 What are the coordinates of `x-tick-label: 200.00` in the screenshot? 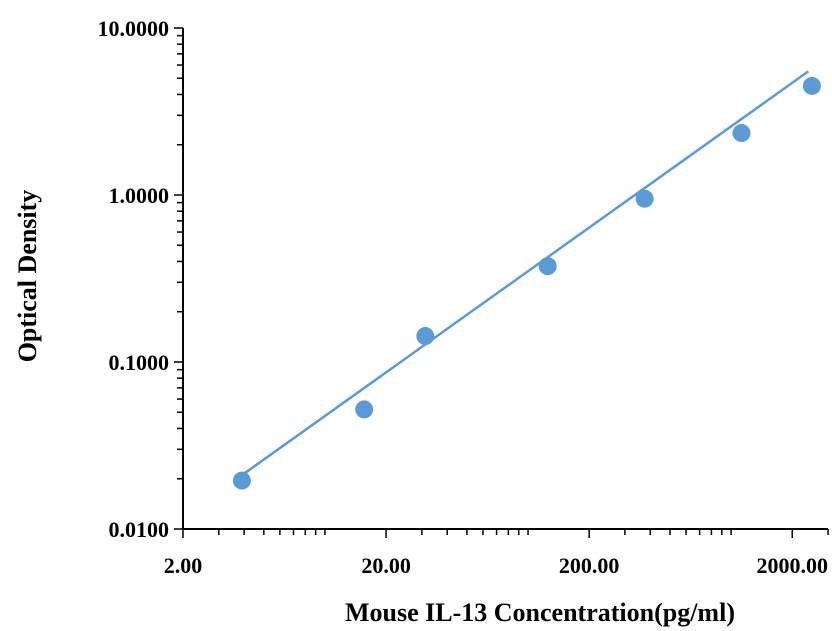 It's located at (589, 565).